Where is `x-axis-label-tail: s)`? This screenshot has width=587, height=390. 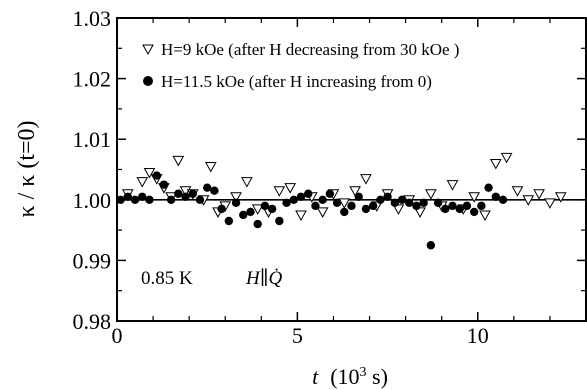
x-axis-label-tail: s) is located at coordinates (377, 376).